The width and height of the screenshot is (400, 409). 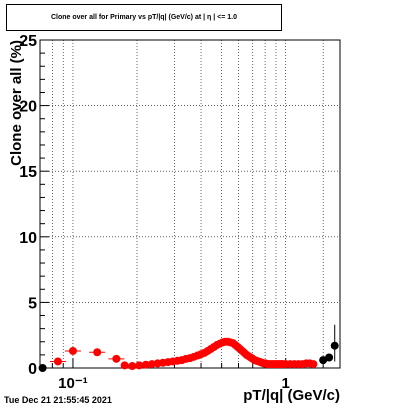 What do you see at coordinates (32, 369) in the screenshot?
I see `y-tick-label: 0` at bounding box center [32, 369].